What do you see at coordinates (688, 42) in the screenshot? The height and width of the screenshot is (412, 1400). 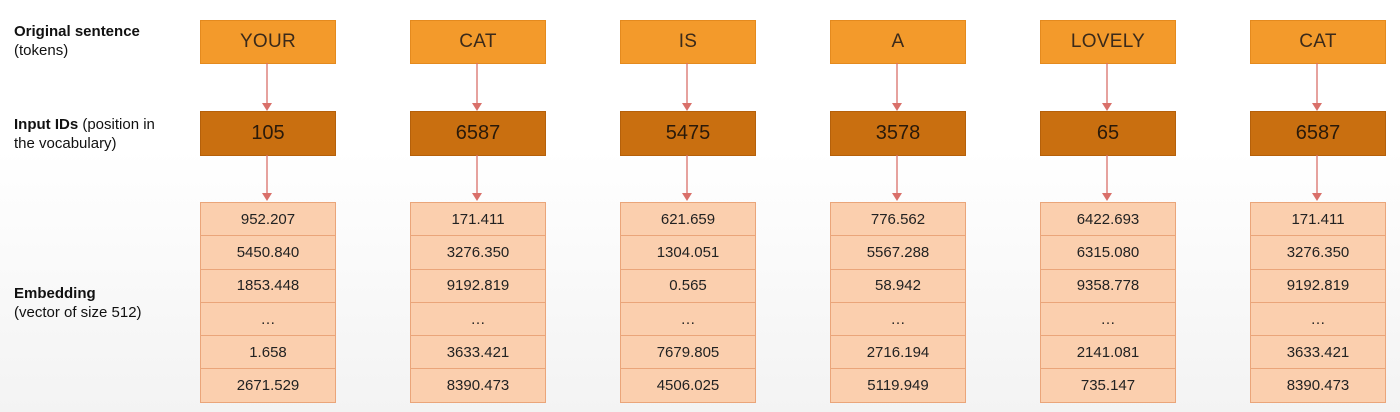 I see `token-box: IS` at bounding box center [688, 42].